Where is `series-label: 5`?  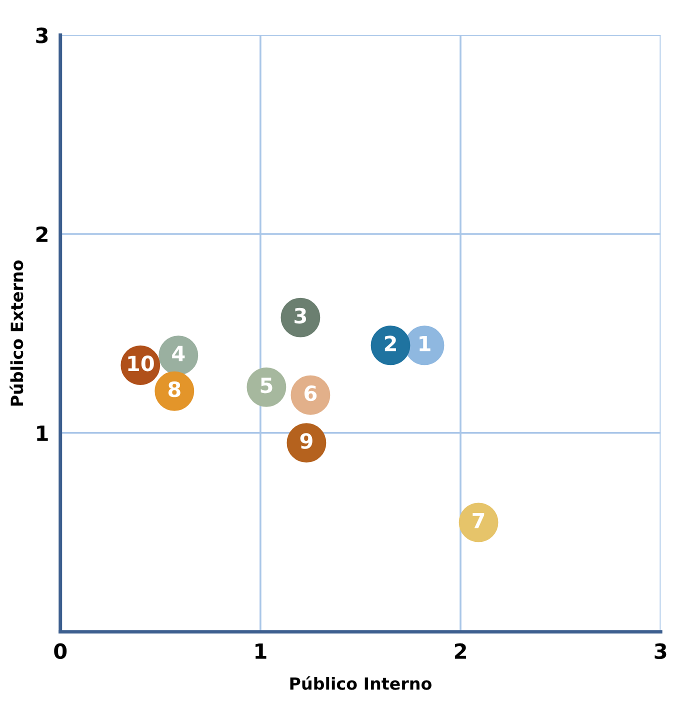
series-label: 5 is located at coordinates (266, 386).